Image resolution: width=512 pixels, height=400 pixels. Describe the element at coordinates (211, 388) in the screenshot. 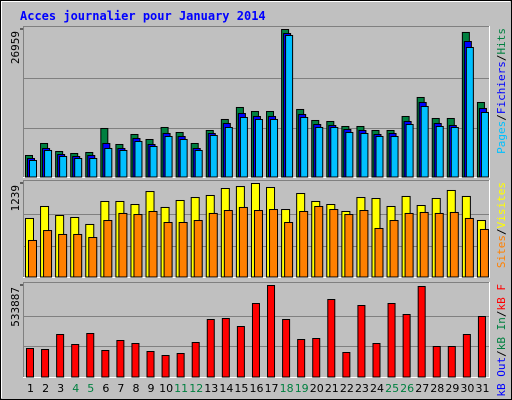

I see `x-tick-label: 13` at that location.